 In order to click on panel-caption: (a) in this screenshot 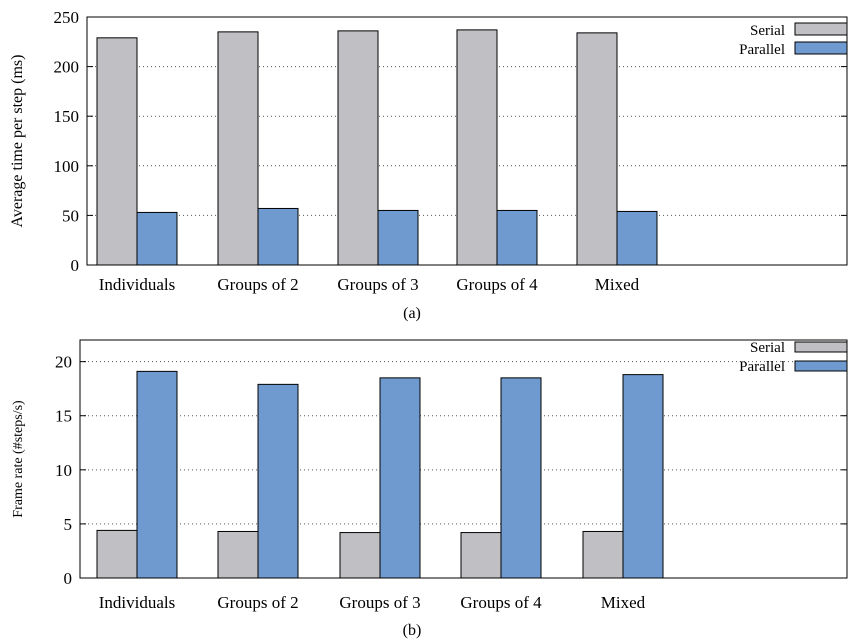, I will do `click(412, 313)`.